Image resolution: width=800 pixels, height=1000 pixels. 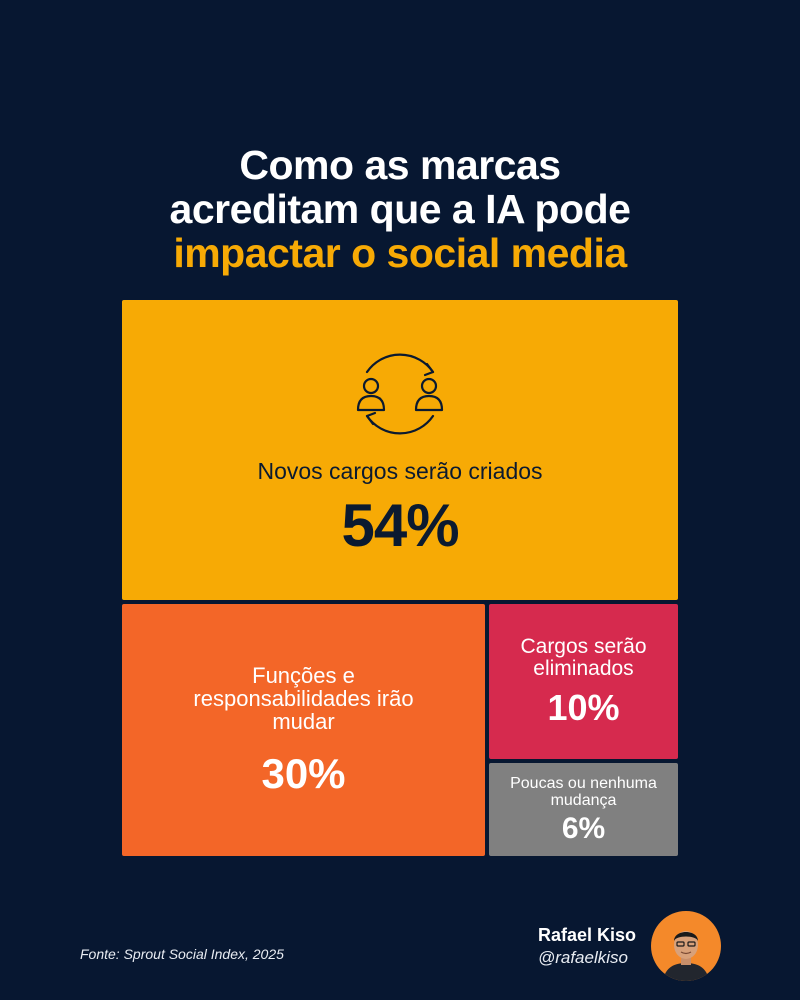 What do you see at coordinates (583, 681) in the screenshot?
I see `tile-roles-eliminated: Cargos serão eliminados 10%` at bounding box center [583, 681].